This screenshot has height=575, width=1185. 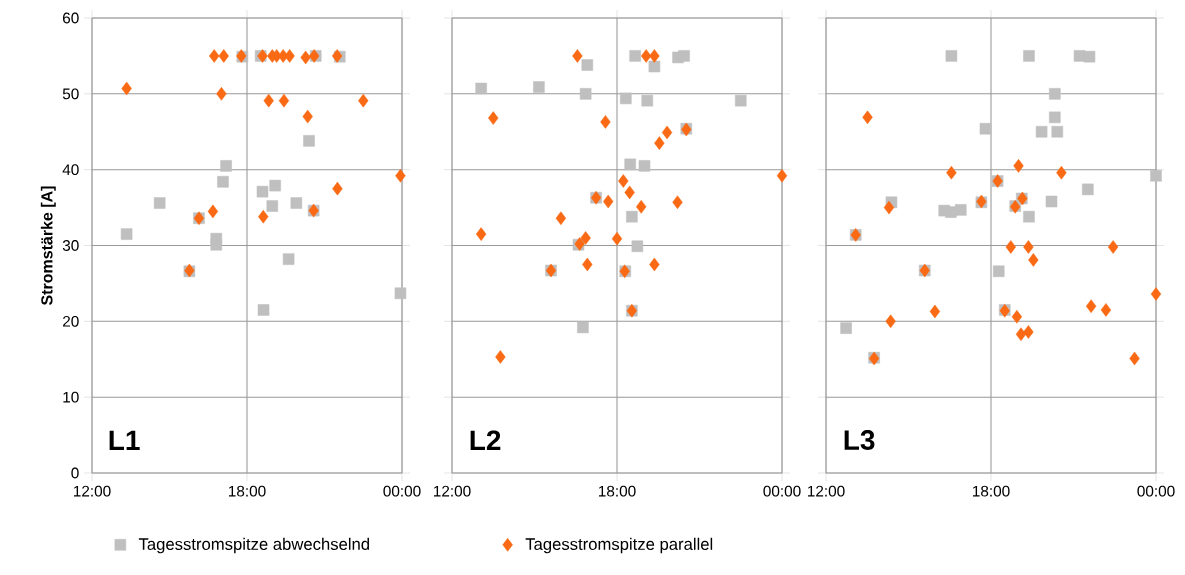 I want to click on y-tick-label: 50, so click(x=70, y=94).